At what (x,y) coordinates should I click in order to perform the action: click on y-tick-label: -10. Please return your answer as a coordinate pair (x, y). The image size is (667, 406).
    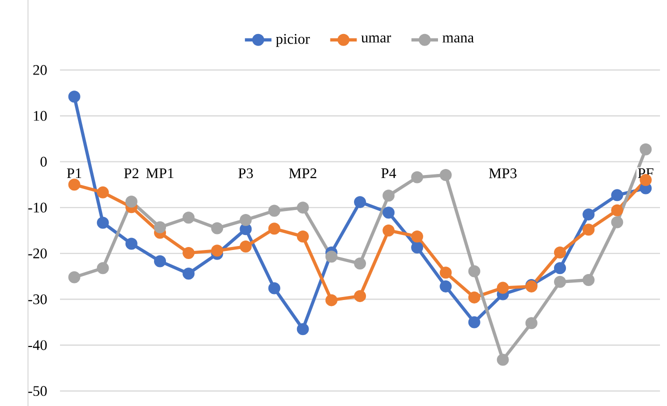
    Looking at the image, I should click on (37, 207).